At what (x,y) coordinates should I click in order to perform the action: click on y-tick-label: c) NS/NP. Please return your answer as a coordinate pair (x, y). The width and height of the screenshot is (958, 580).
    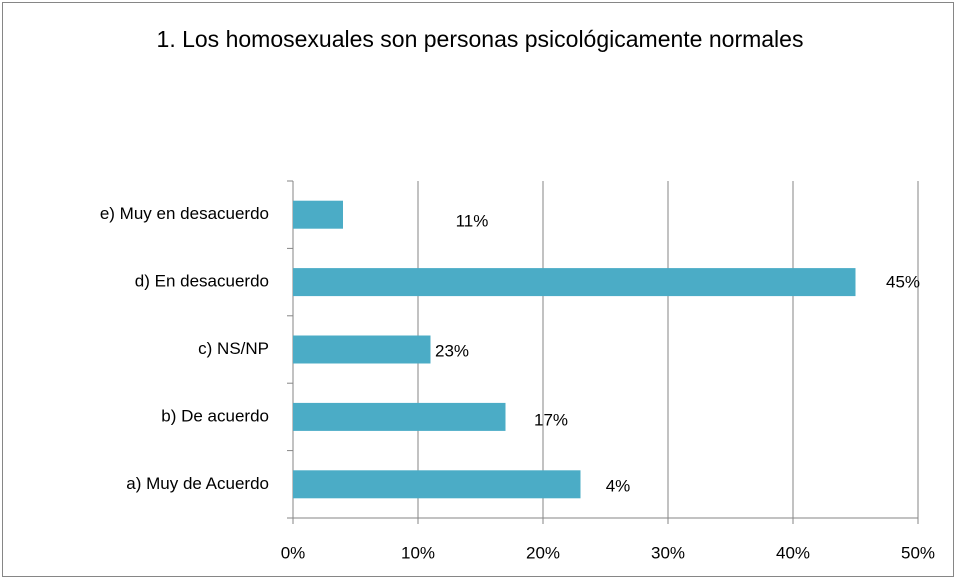
    Looking at the image, I should click on (233, 348).